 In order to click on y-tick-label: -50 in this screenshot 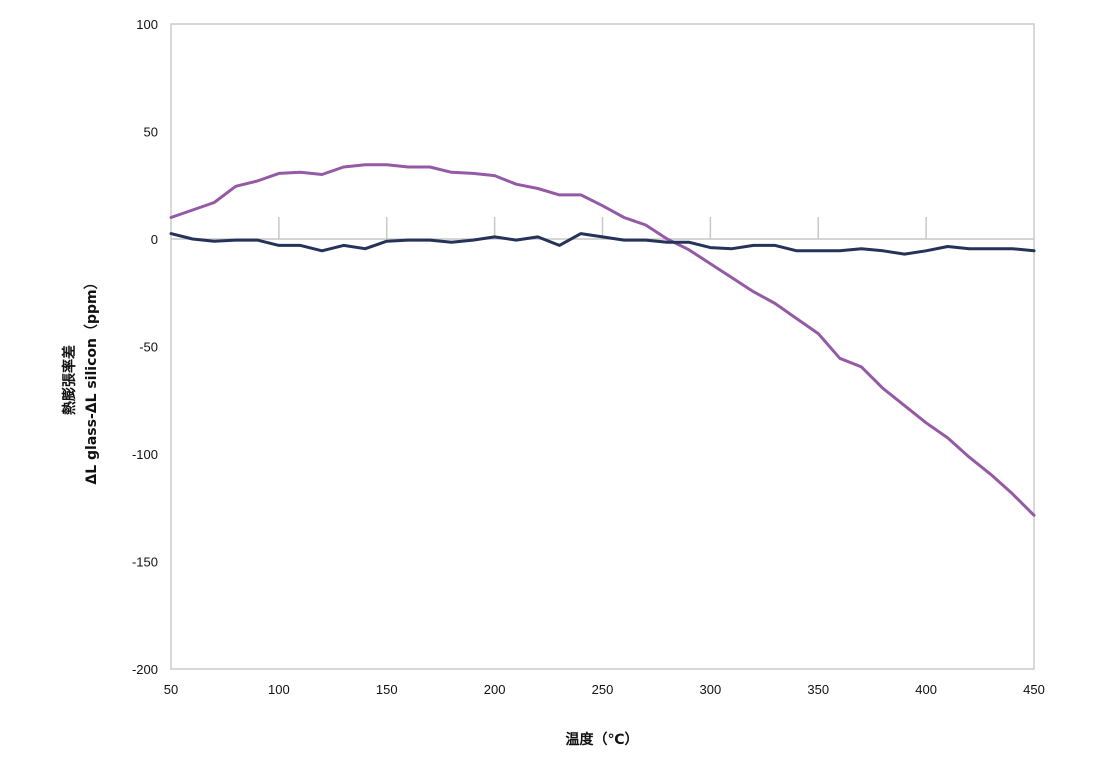, I will do `click(148, 347)`.